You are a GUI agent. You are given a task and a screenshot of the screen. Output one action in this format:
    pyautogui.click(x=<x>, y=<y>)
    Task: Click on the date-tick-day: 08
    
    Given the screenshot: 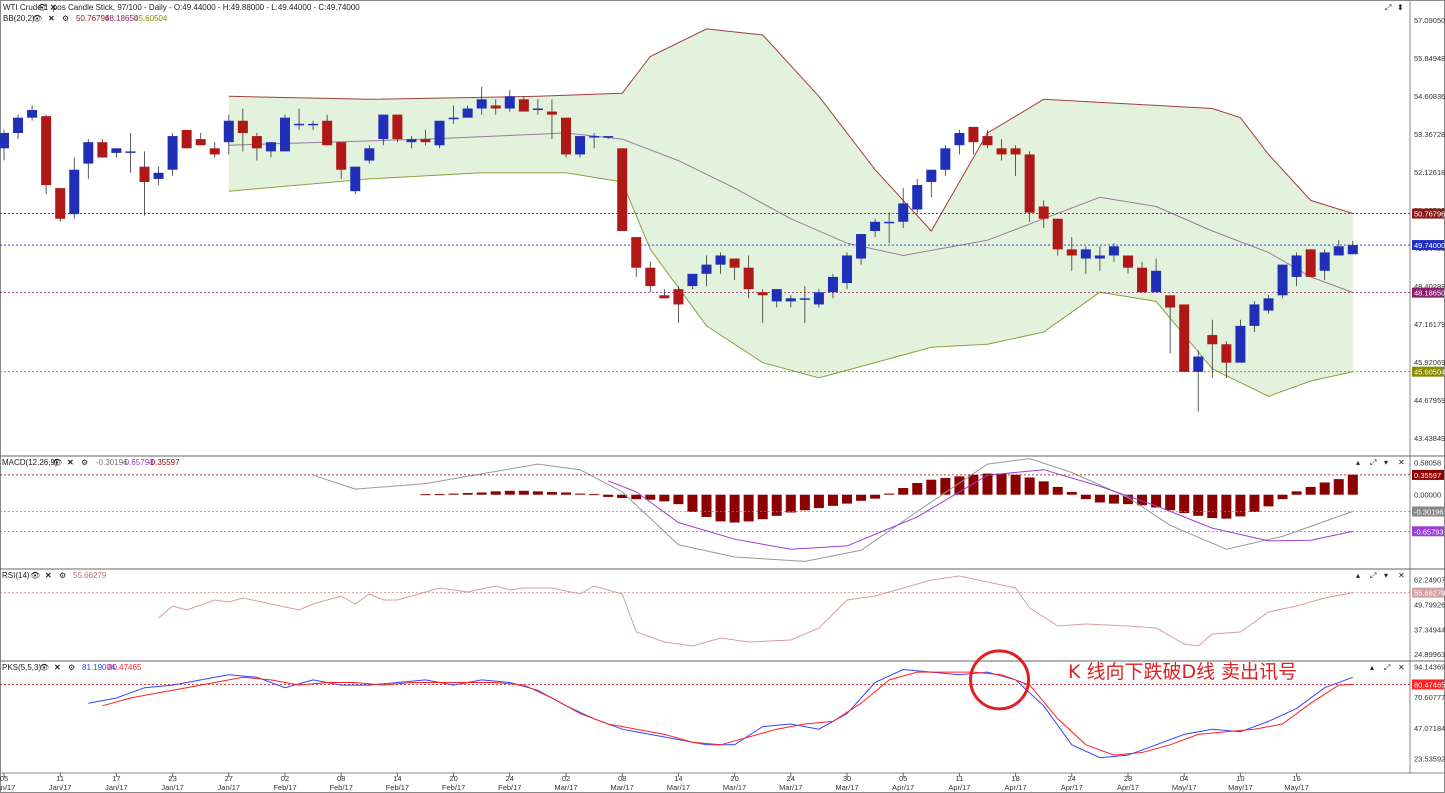 What is the action you would take?
    pyautogui.click(x=622, y=778)
    